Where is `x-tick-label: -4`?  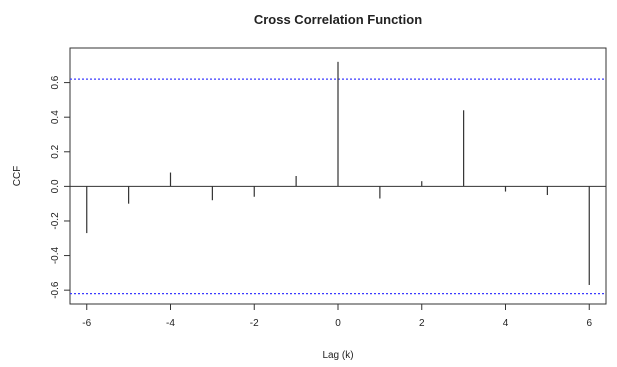
x-tick-label: -4 is located at coordinates (170, 323).